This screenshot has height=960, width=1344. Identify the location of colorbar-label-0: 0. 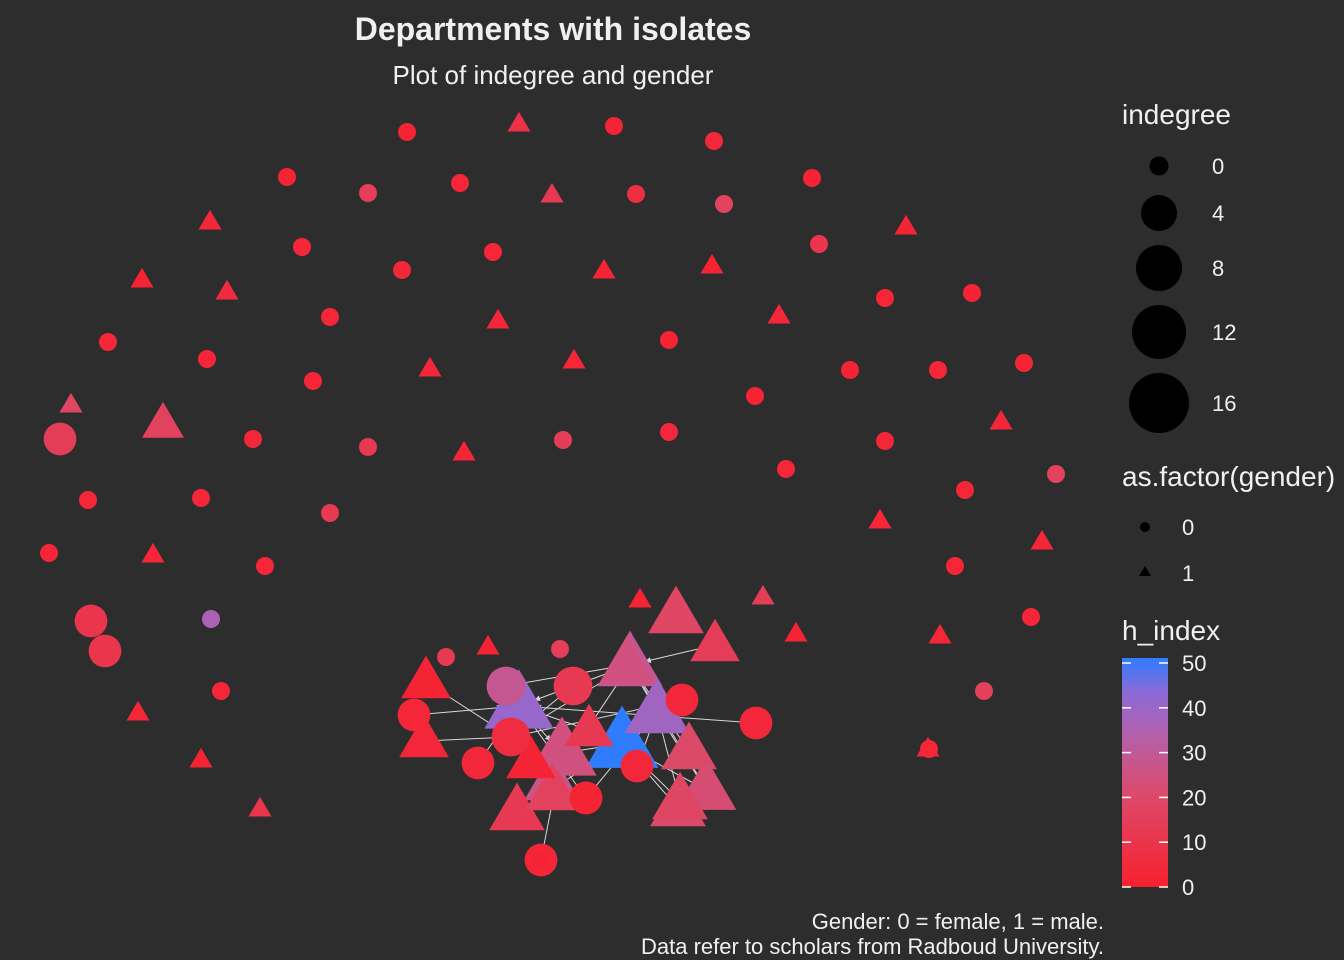
(1188, 887).